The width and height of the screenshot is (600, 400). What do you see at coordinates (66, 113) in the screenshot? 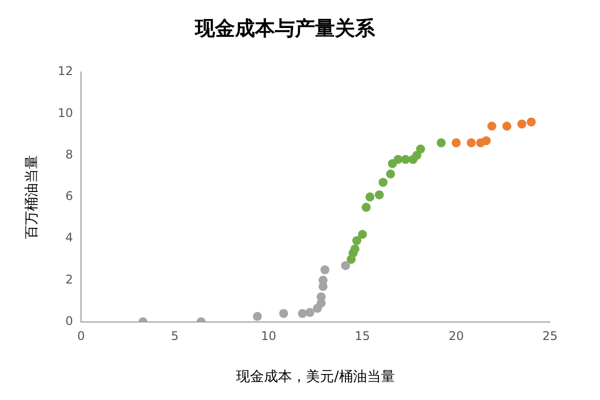
I see `y-tick-label: 10` at bounding box center [66, 113].